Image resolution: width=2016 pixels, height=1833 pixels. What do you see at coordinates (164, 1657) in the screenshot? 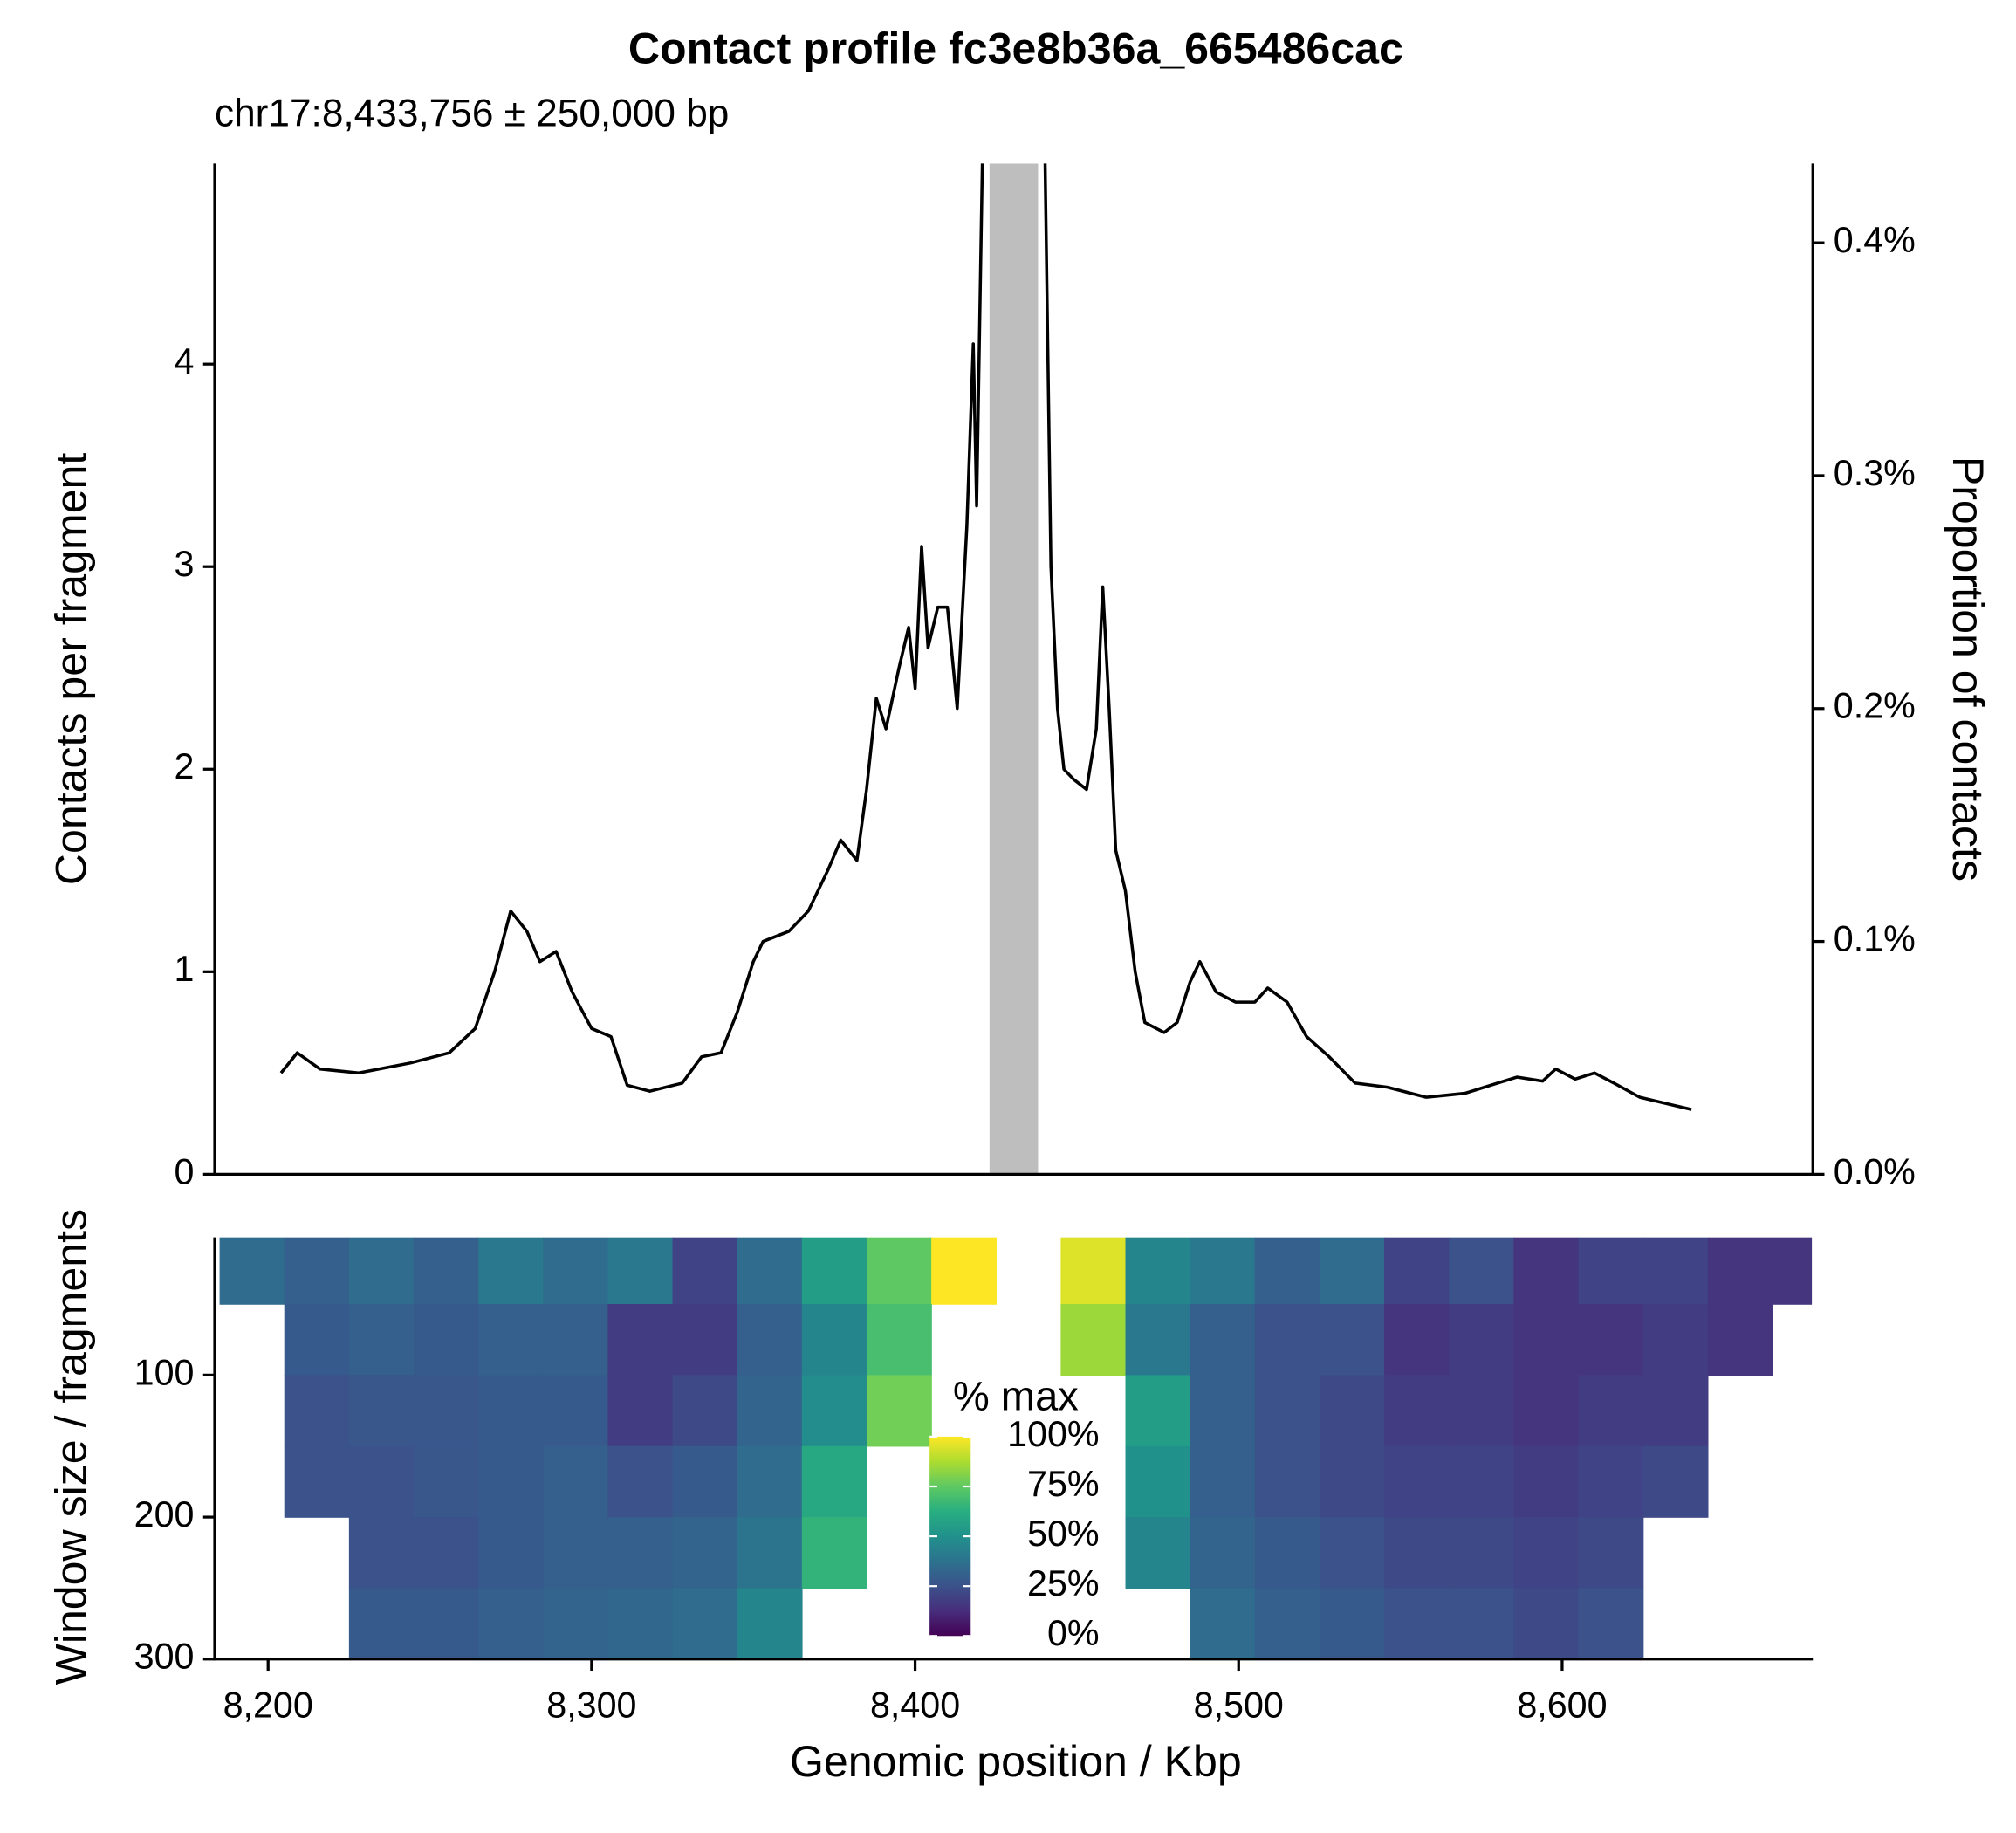
I see `y-tick-label: 300` at bounding box center [164, 1657].